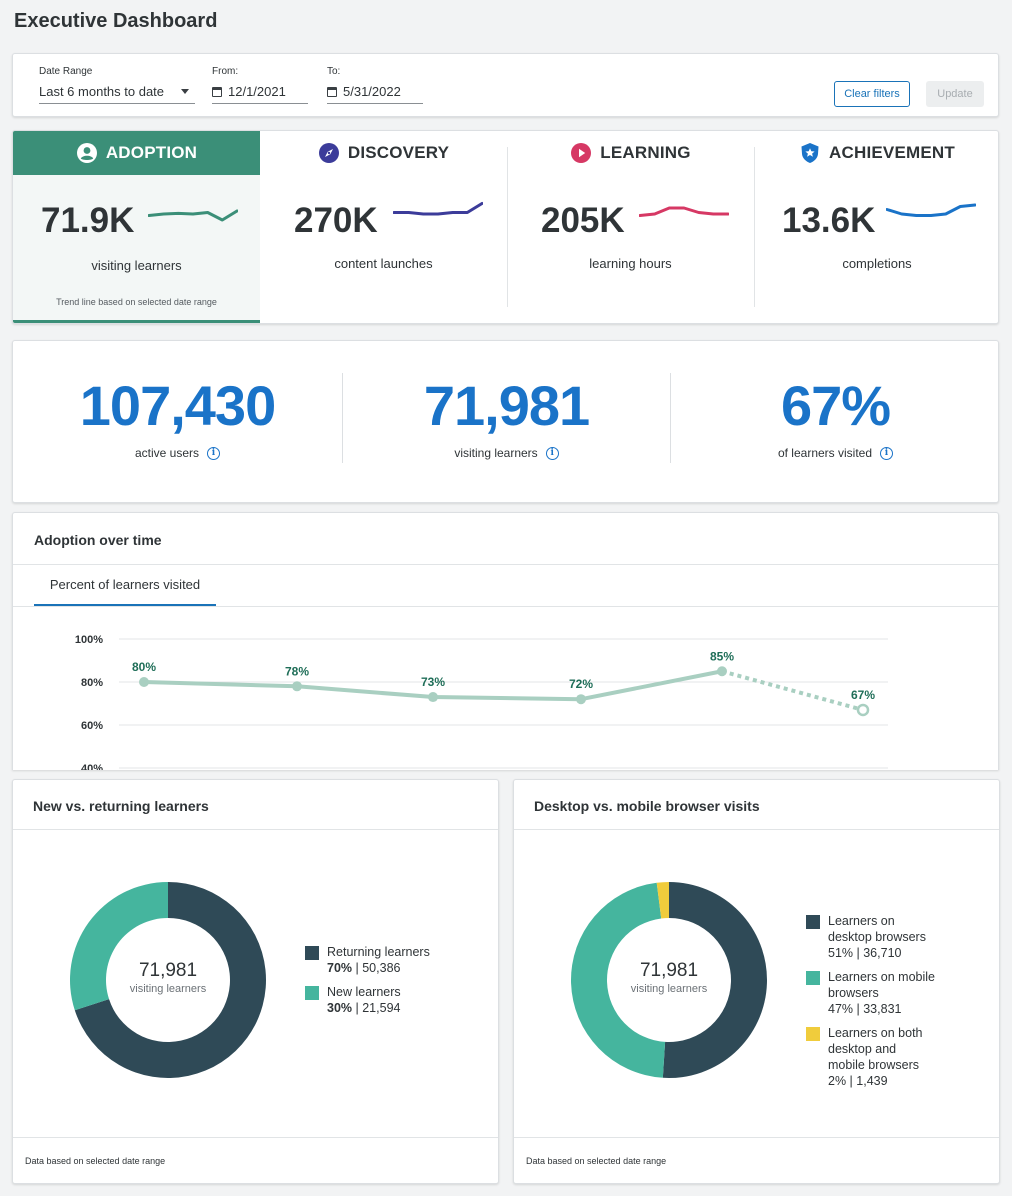 This screenshot has width=1012, height=1196. I want to click on play-icon, so click(581, 153).